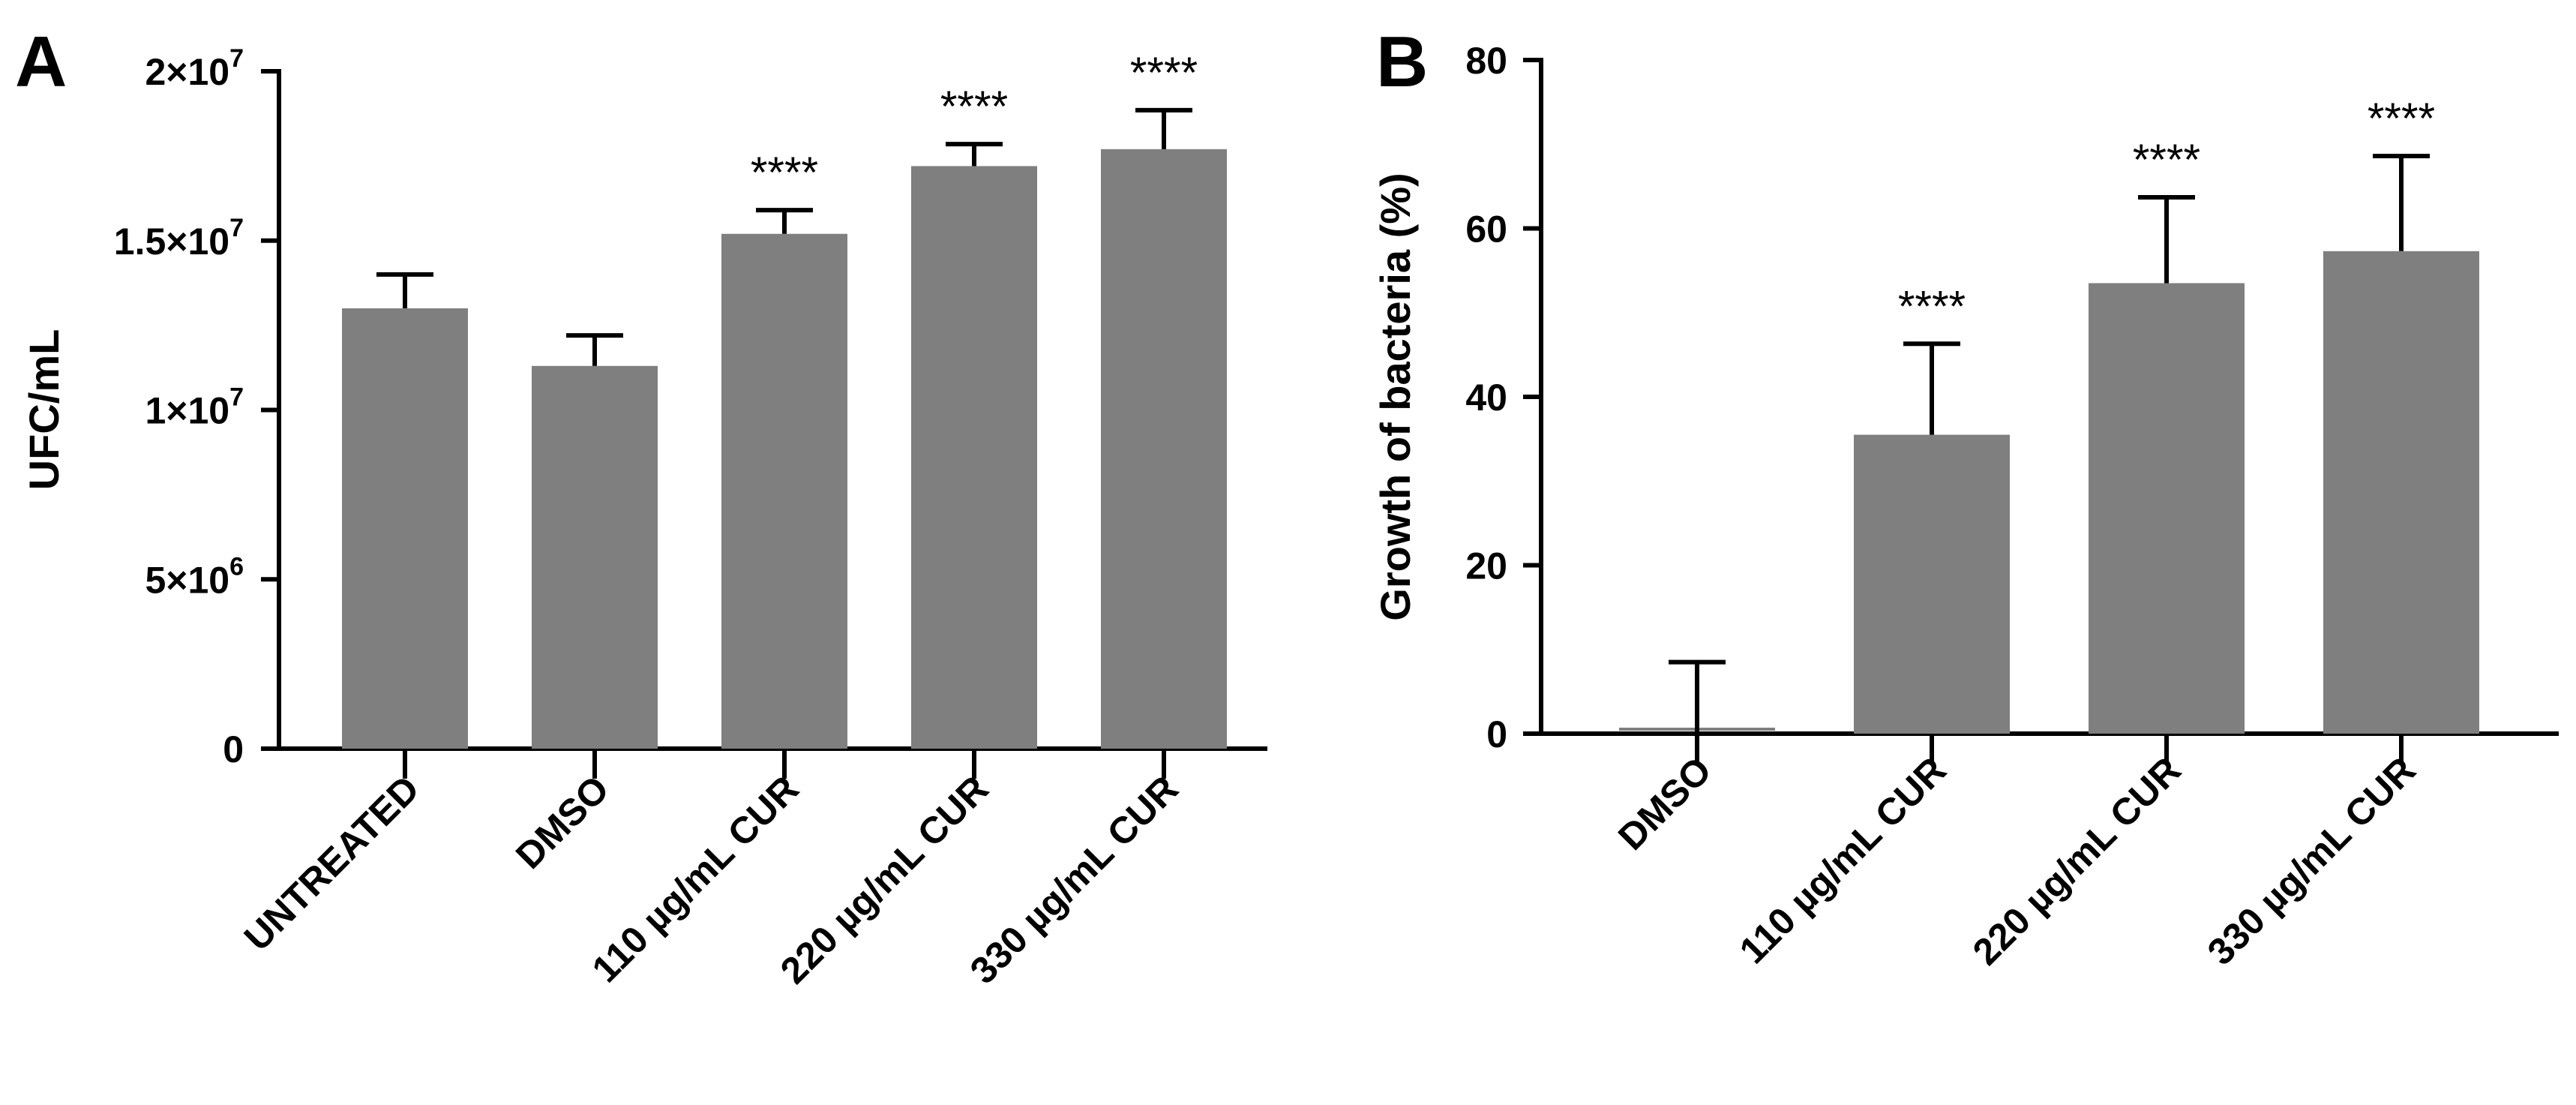  I want to click on chart-a-y-tick-label: 1×10⁷, so click(195, 407).